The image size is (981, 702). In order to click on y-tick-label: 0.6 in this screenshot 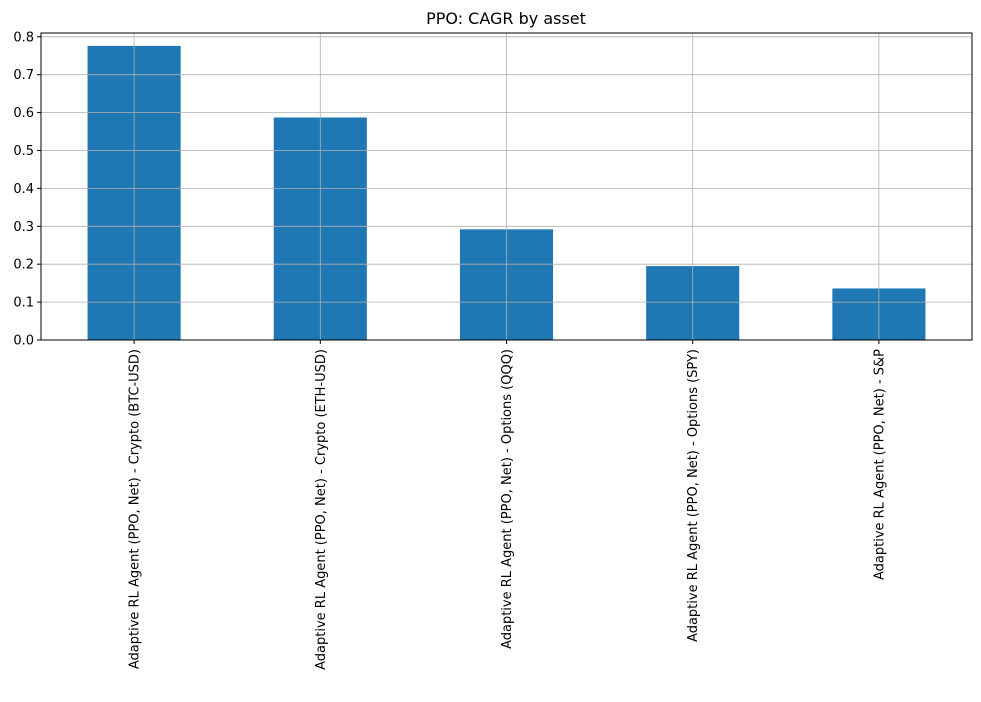, I will do `click(23, 113)`.